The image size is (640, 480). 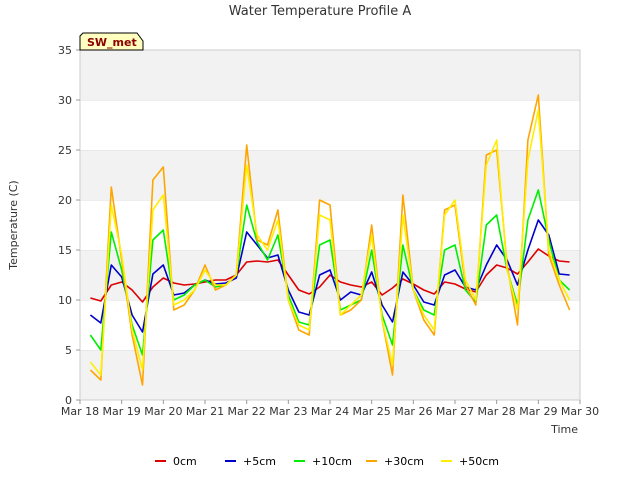 What do you see at coordinates (68, 350) in the screenshot?
I see `y-tick-label: 5` at bounding box center [68, 350].